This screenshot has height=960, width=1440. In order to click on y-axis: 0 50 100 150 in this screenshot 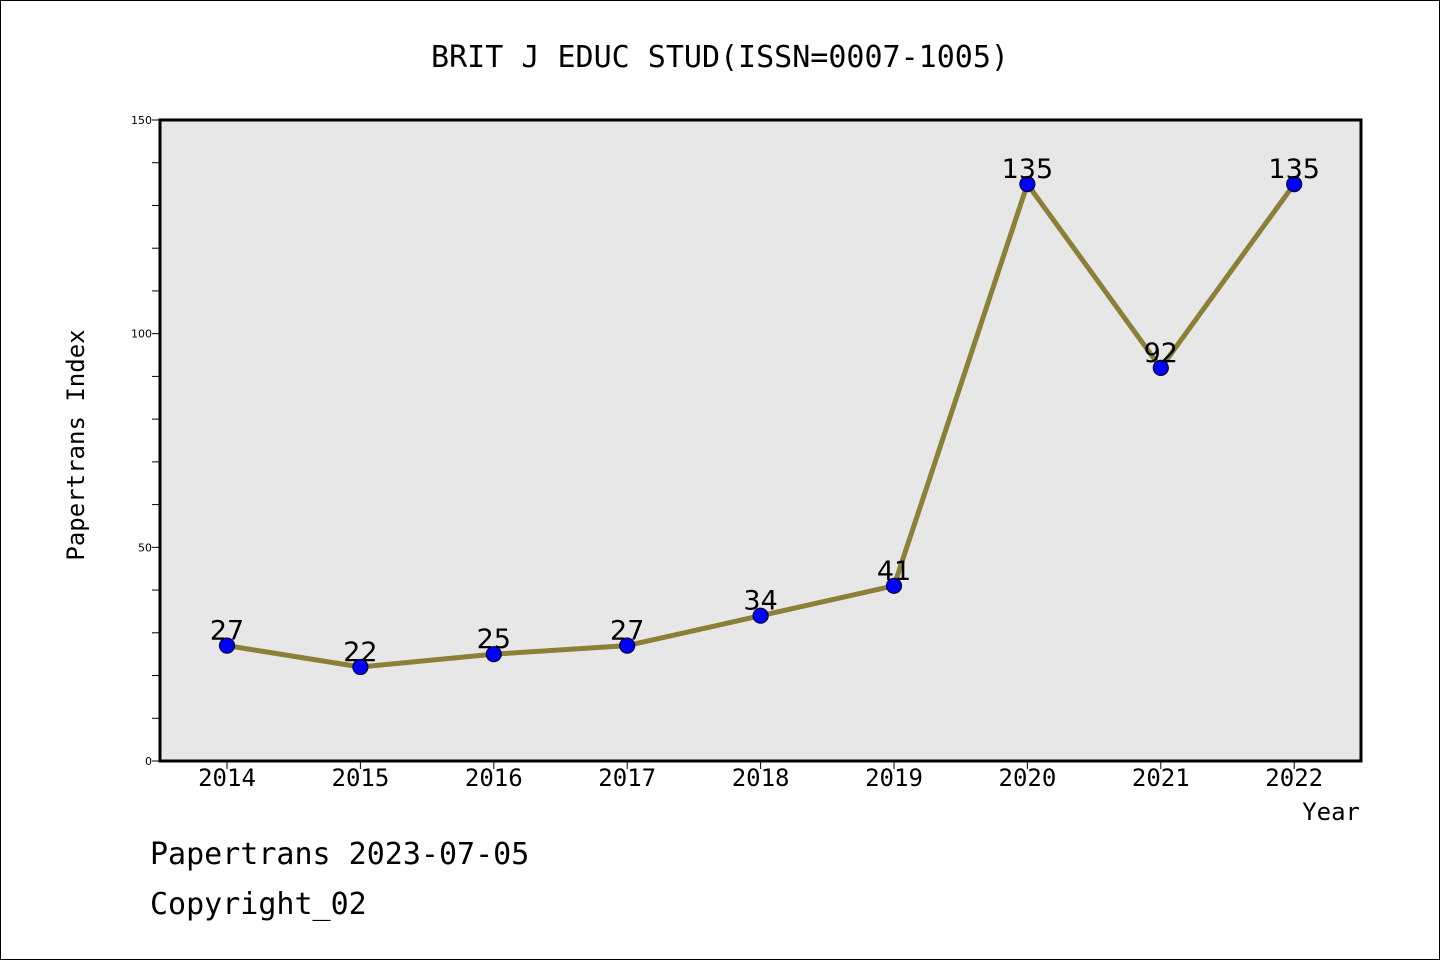, I will do `click(145, 441)`.